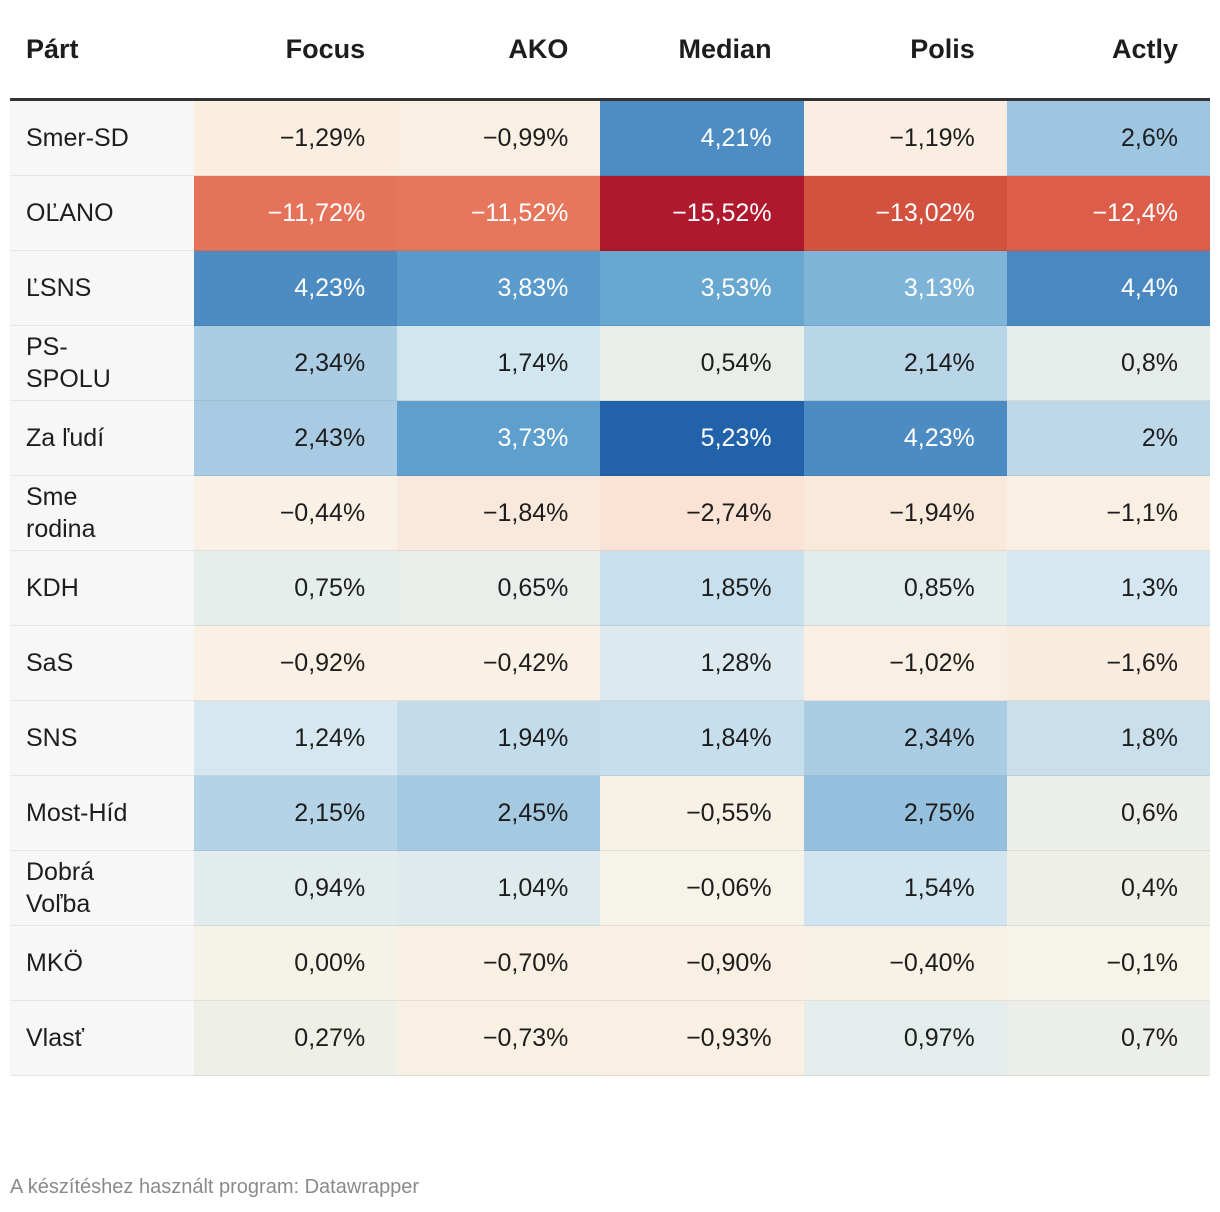 This screenshot has height=1212, width=1220. What do you see at coordinates (296, 588) in the screenshot?
I see `value-cell: 0,75%` at bounding box center [296, 588].